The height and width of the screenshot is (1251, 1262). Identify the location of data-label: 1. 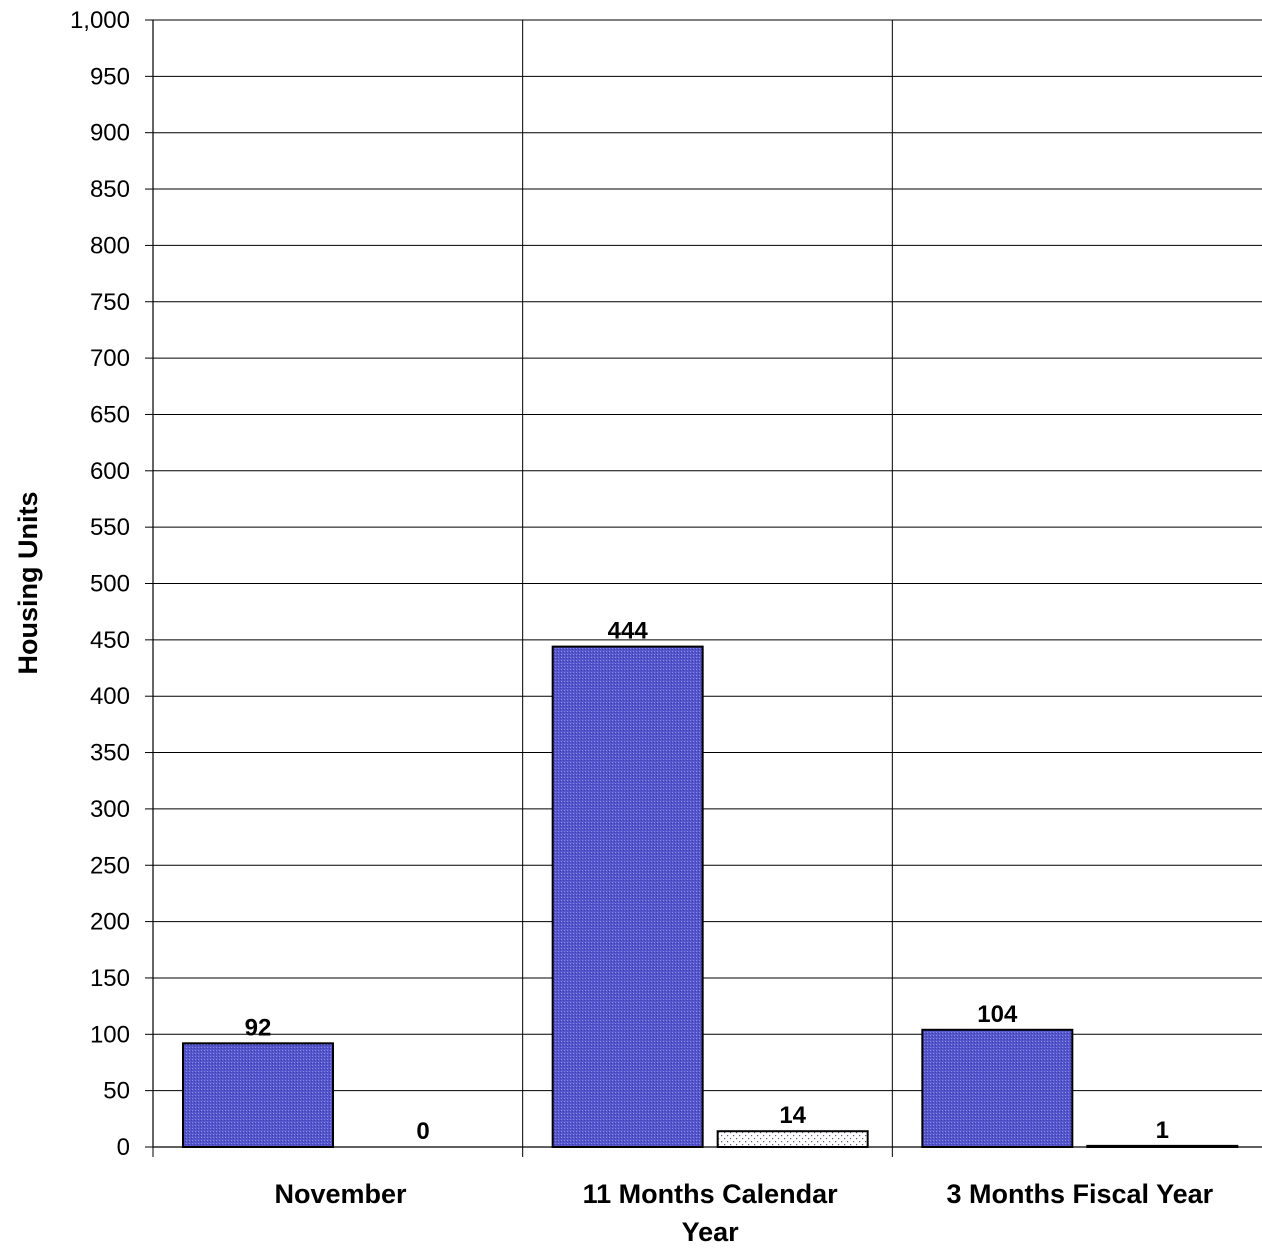
(1162, 1130).